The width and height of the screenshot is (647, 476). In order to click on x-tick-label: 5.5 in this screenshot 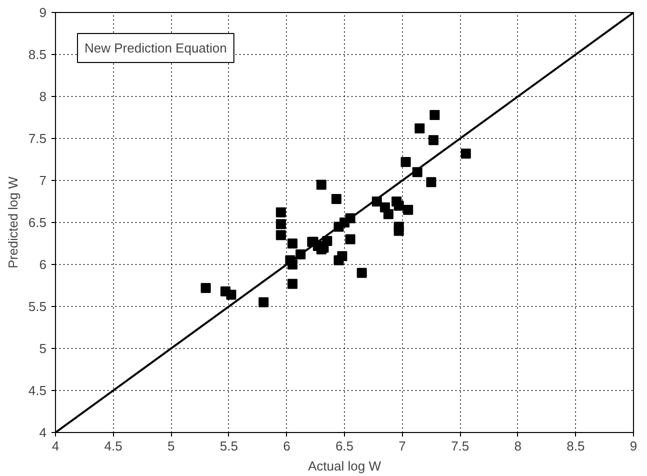, I will do `click(229, 446)`.